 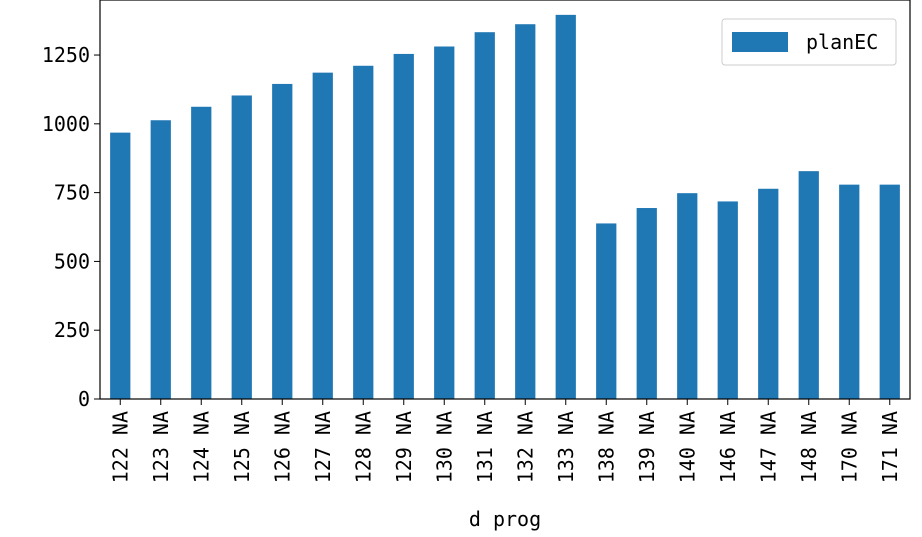 What do you see at coordinates (120, 265) in the screenshot?
I see `bar-122-na` at bounding box center [120, 265].